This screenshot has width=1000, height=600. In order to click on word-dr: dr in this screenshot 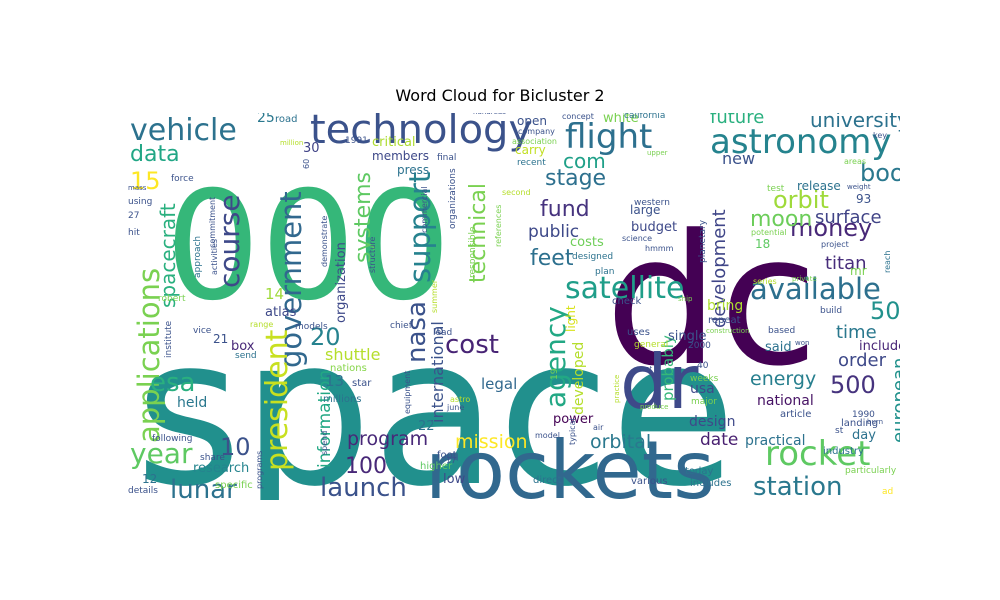, I will do `click(659, 382)`.